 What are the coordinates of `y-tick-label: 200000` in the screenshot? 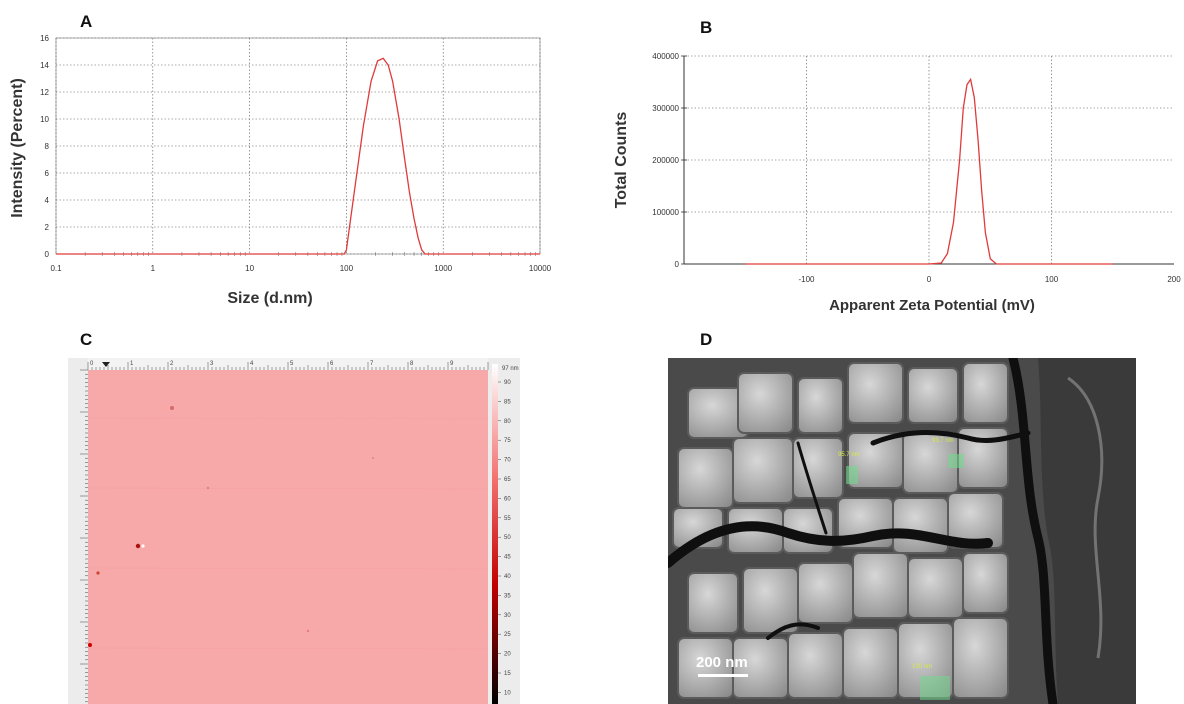 It's located at (665, 160).